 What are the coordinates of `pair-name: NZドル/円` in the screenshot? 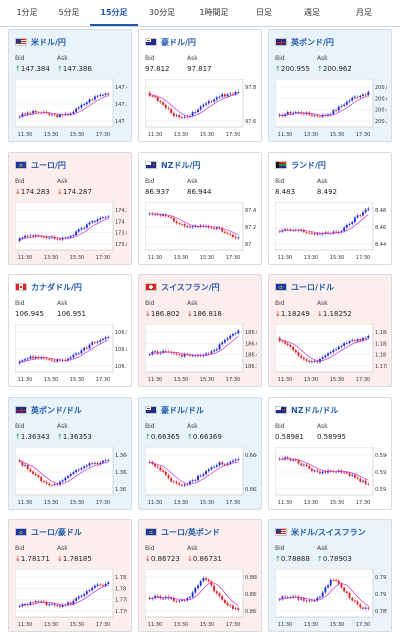 It's located at (181, 165).